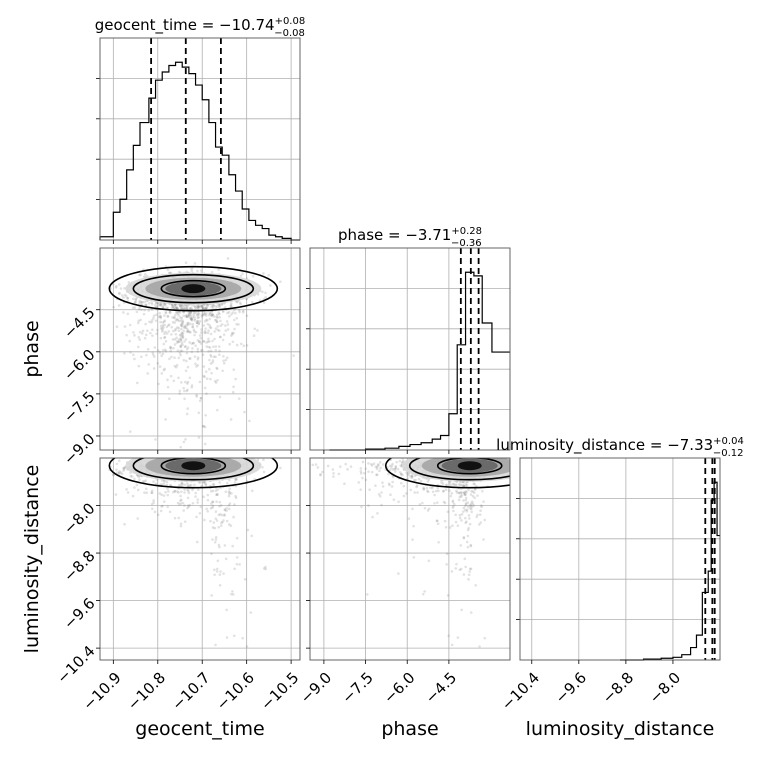 This screenshot has height=760, width=760. What do you see at coordinates (193, 466) in the screenshot?
I see `density-level` at bounding box center [193, 466].